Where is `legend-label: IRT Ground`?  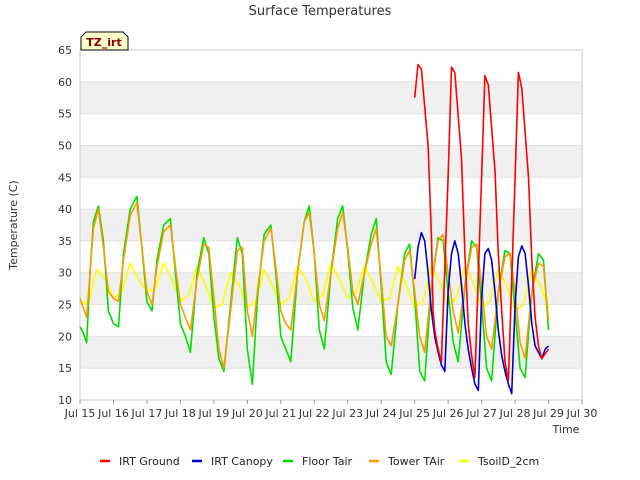
legend-label: IRT Ground is located at coordinates (149, 461).